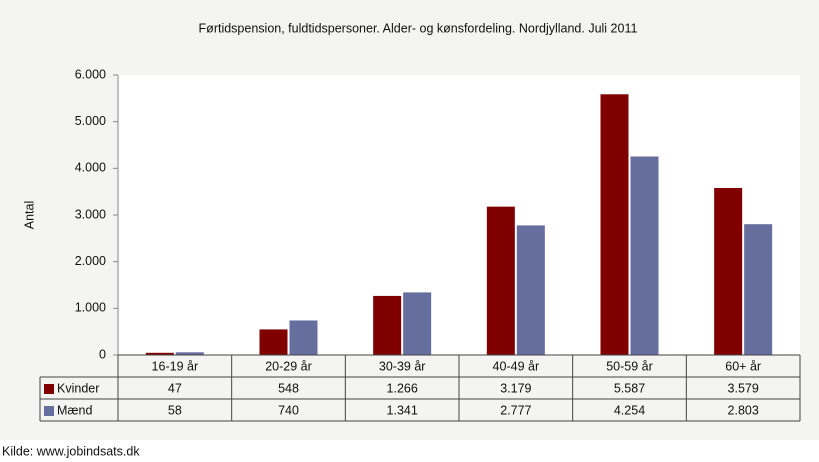 This screenshot has height=462, width=819. I want to click on x-tick-label: 16-19 år, so click(175, 366).